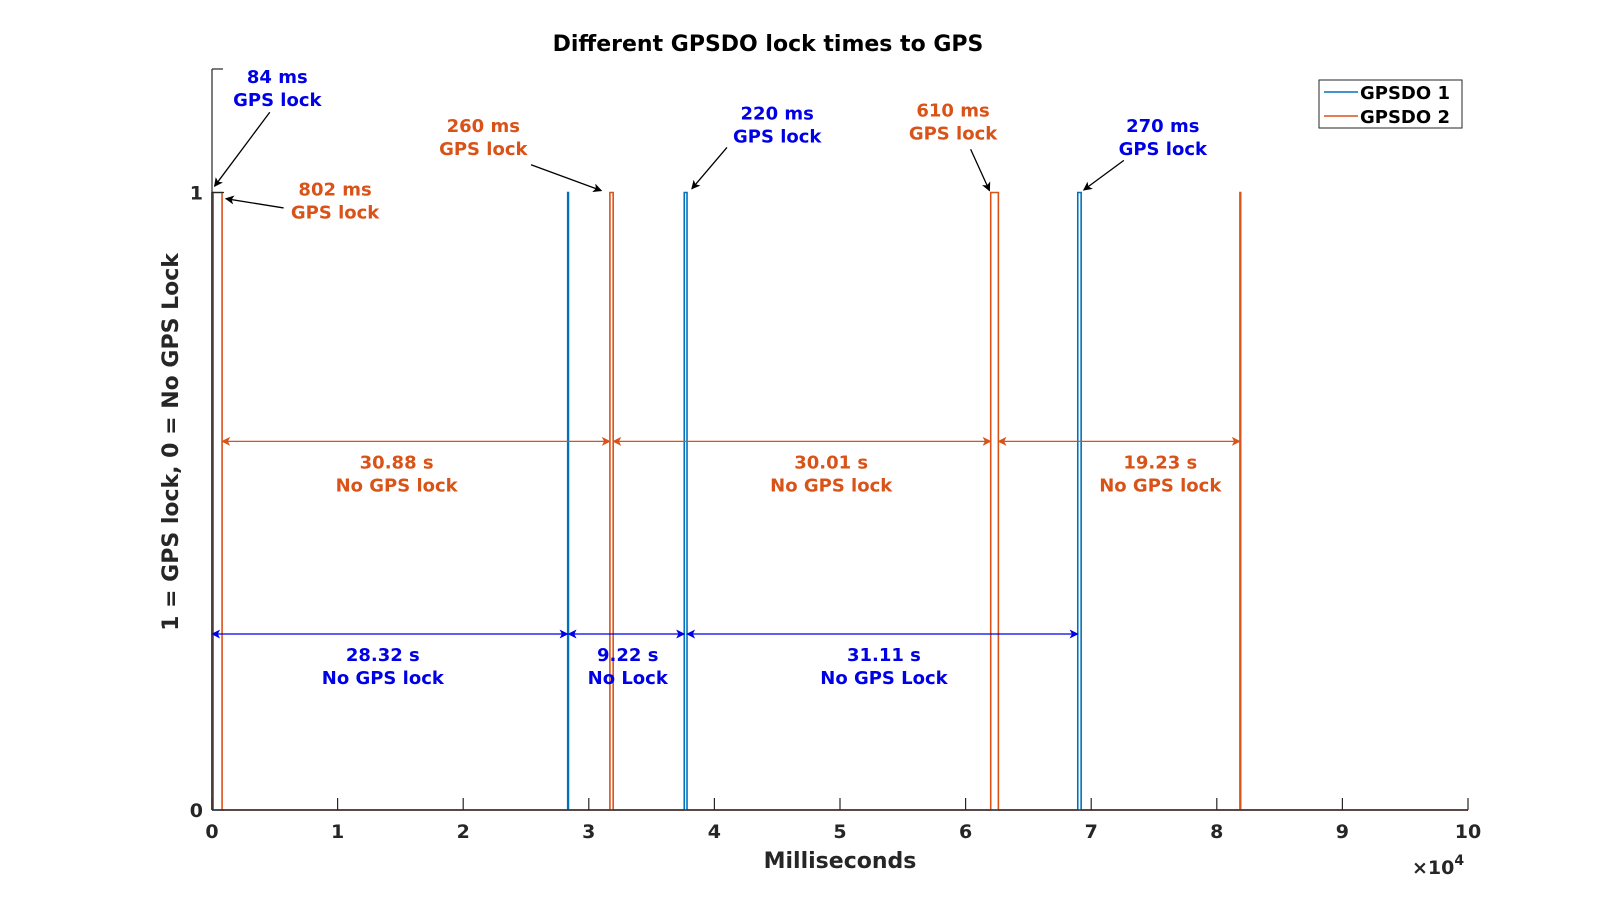 This screenshot has height=907, width=1615. What do you see at coordinates (840, 861) in the screenshot?
I see `x-axis-title: Milliseconds` at bounding box center [840, 861].